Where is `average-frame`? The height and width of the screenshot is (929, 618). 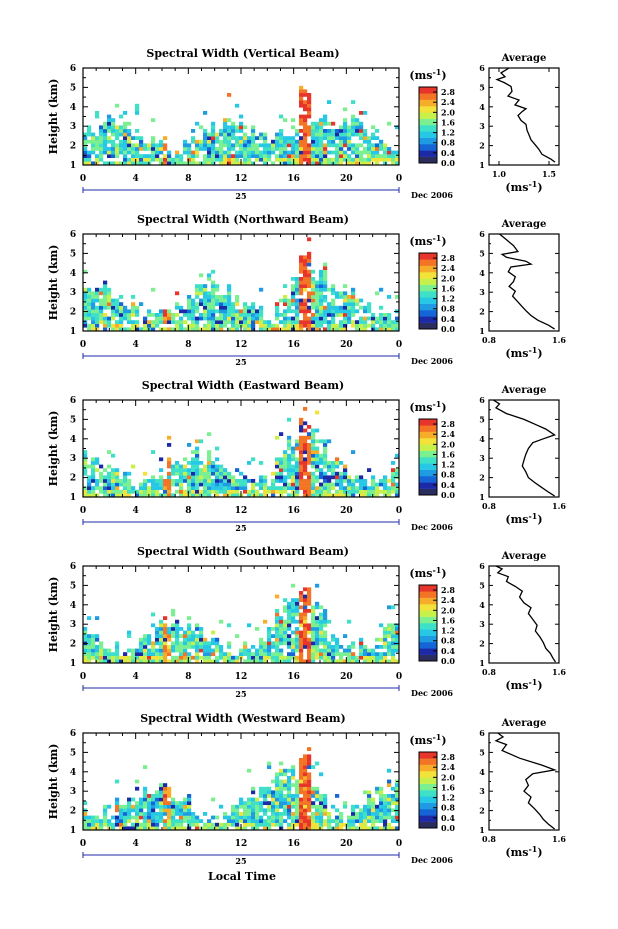 average-frame is located at coordinates (524, 781).